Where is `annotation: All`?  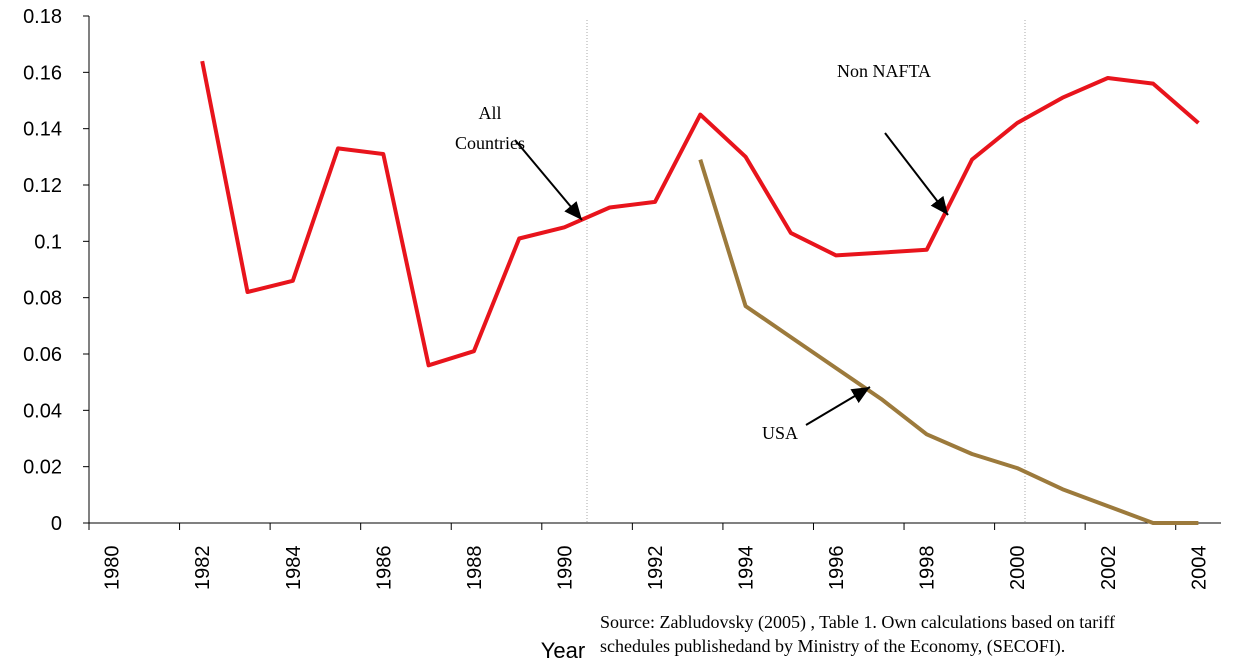
annotation: All is located at coordinates (489, 113).